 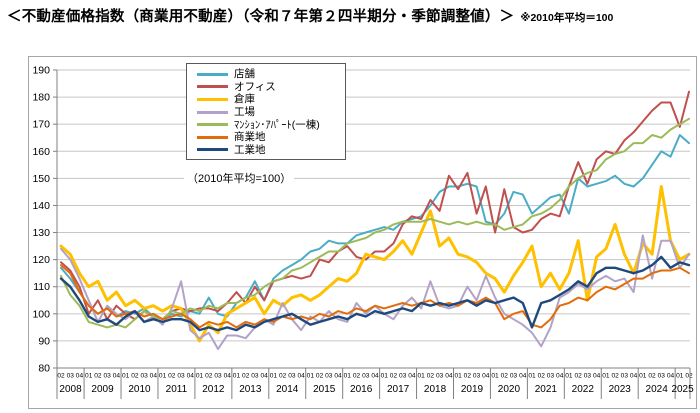 What do you see at coordinates (398, 389) in the screenshot?
I see `x-year-label: 2017` at bounding box center [398, 389].